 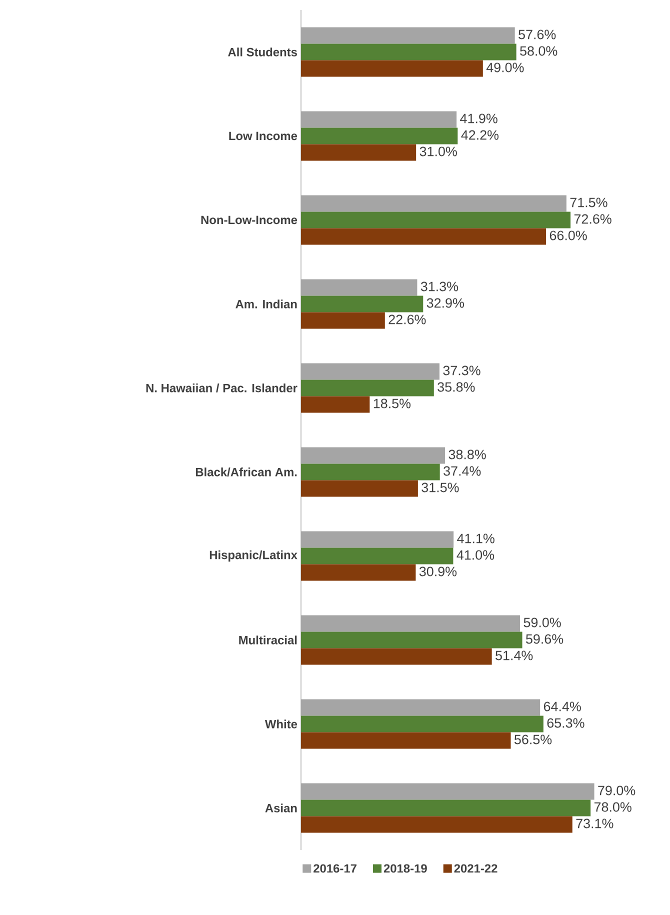 I want to click on data-label: 35.8%, so click(x=456, y=387).